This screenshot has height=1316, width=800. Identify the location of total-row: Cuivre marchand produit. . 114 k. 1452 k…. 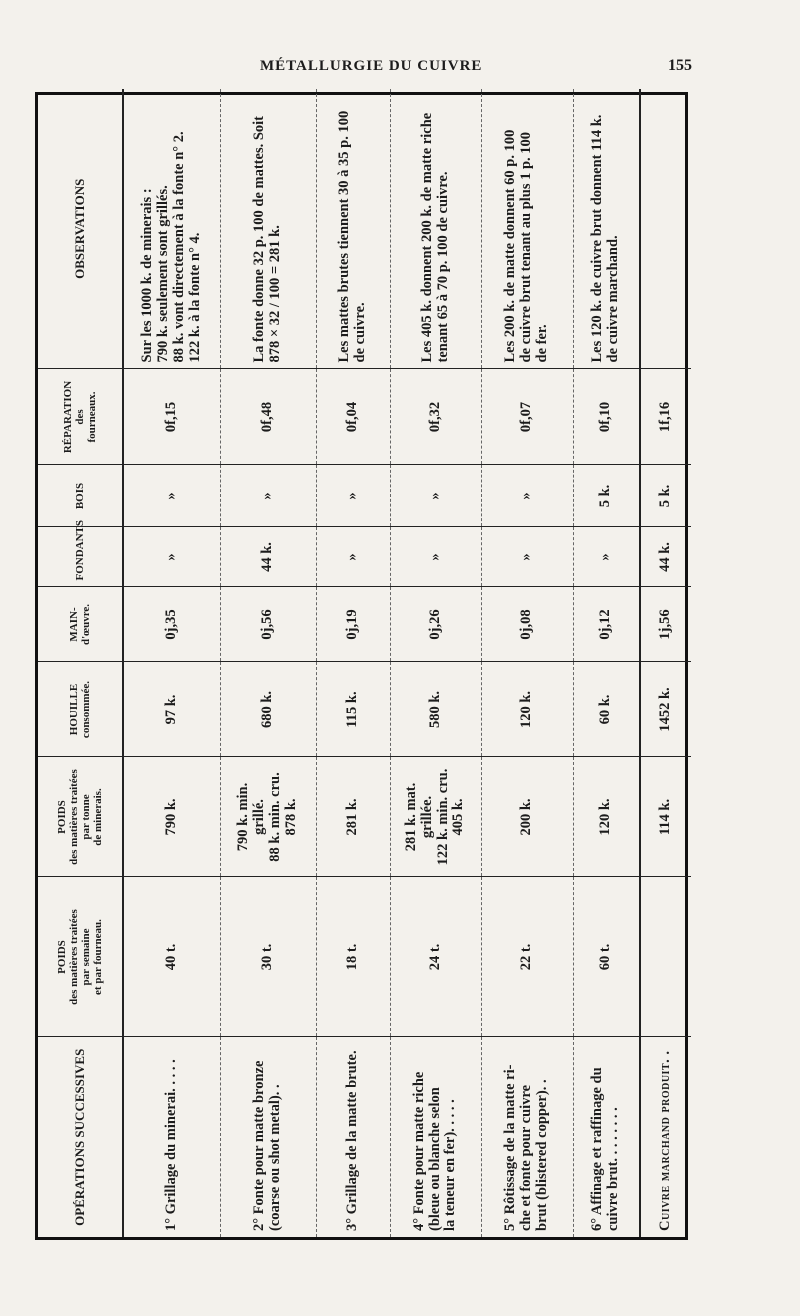
(665, 663).